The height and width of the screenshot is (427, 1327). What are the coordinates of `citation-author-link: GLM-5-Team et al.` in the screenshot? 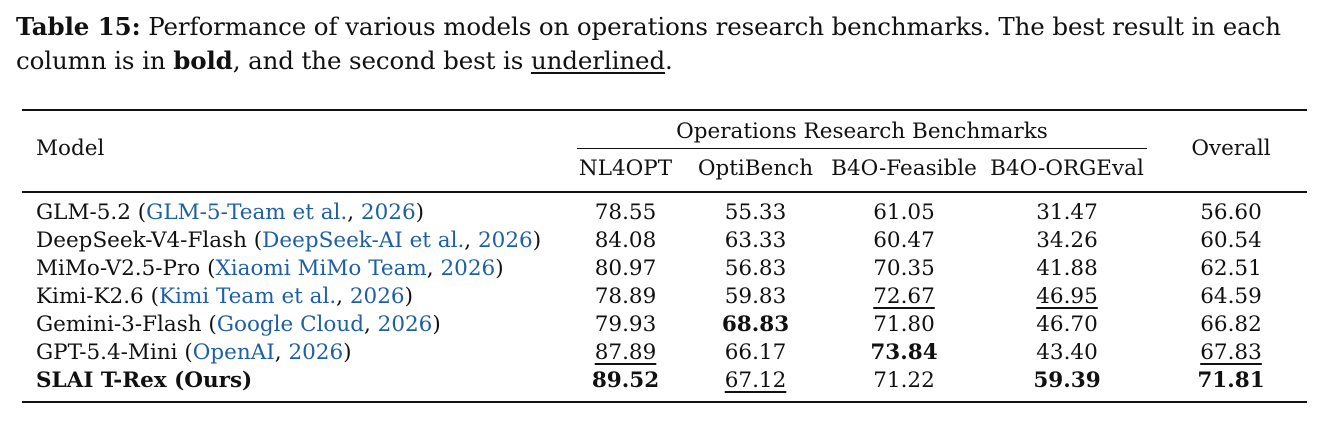 It's located at (246, 212).